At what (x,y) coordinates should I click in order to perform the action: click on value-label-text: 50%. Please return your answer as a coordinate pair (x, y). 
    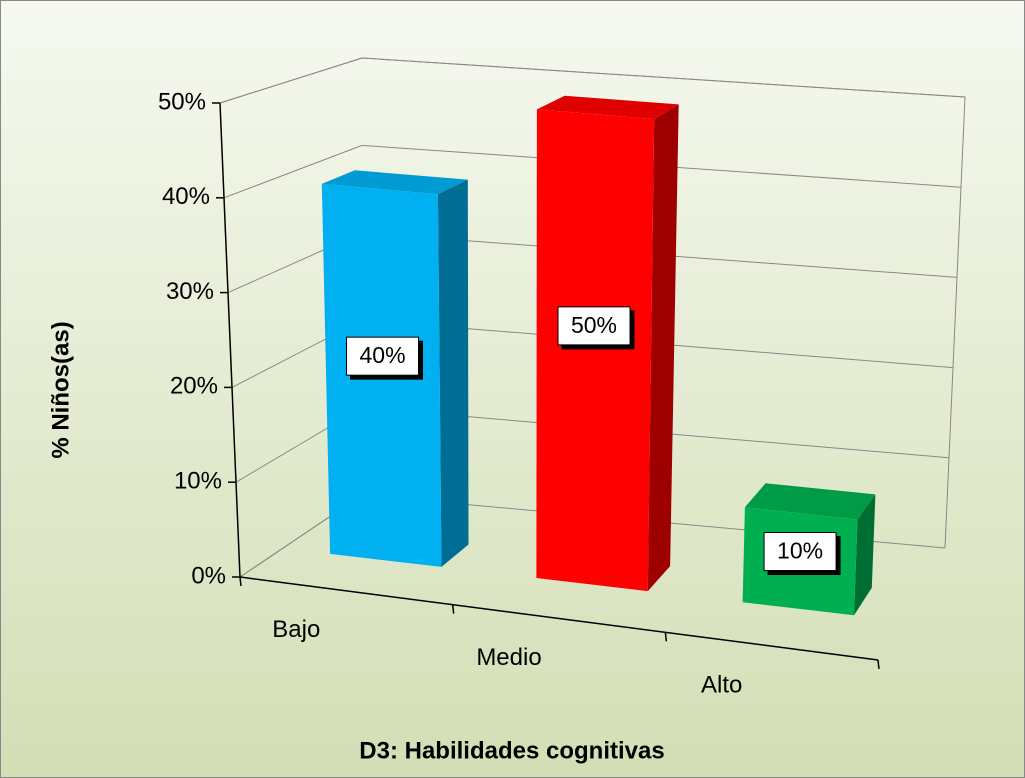
    Looking at the image, I should click on (594, 325).